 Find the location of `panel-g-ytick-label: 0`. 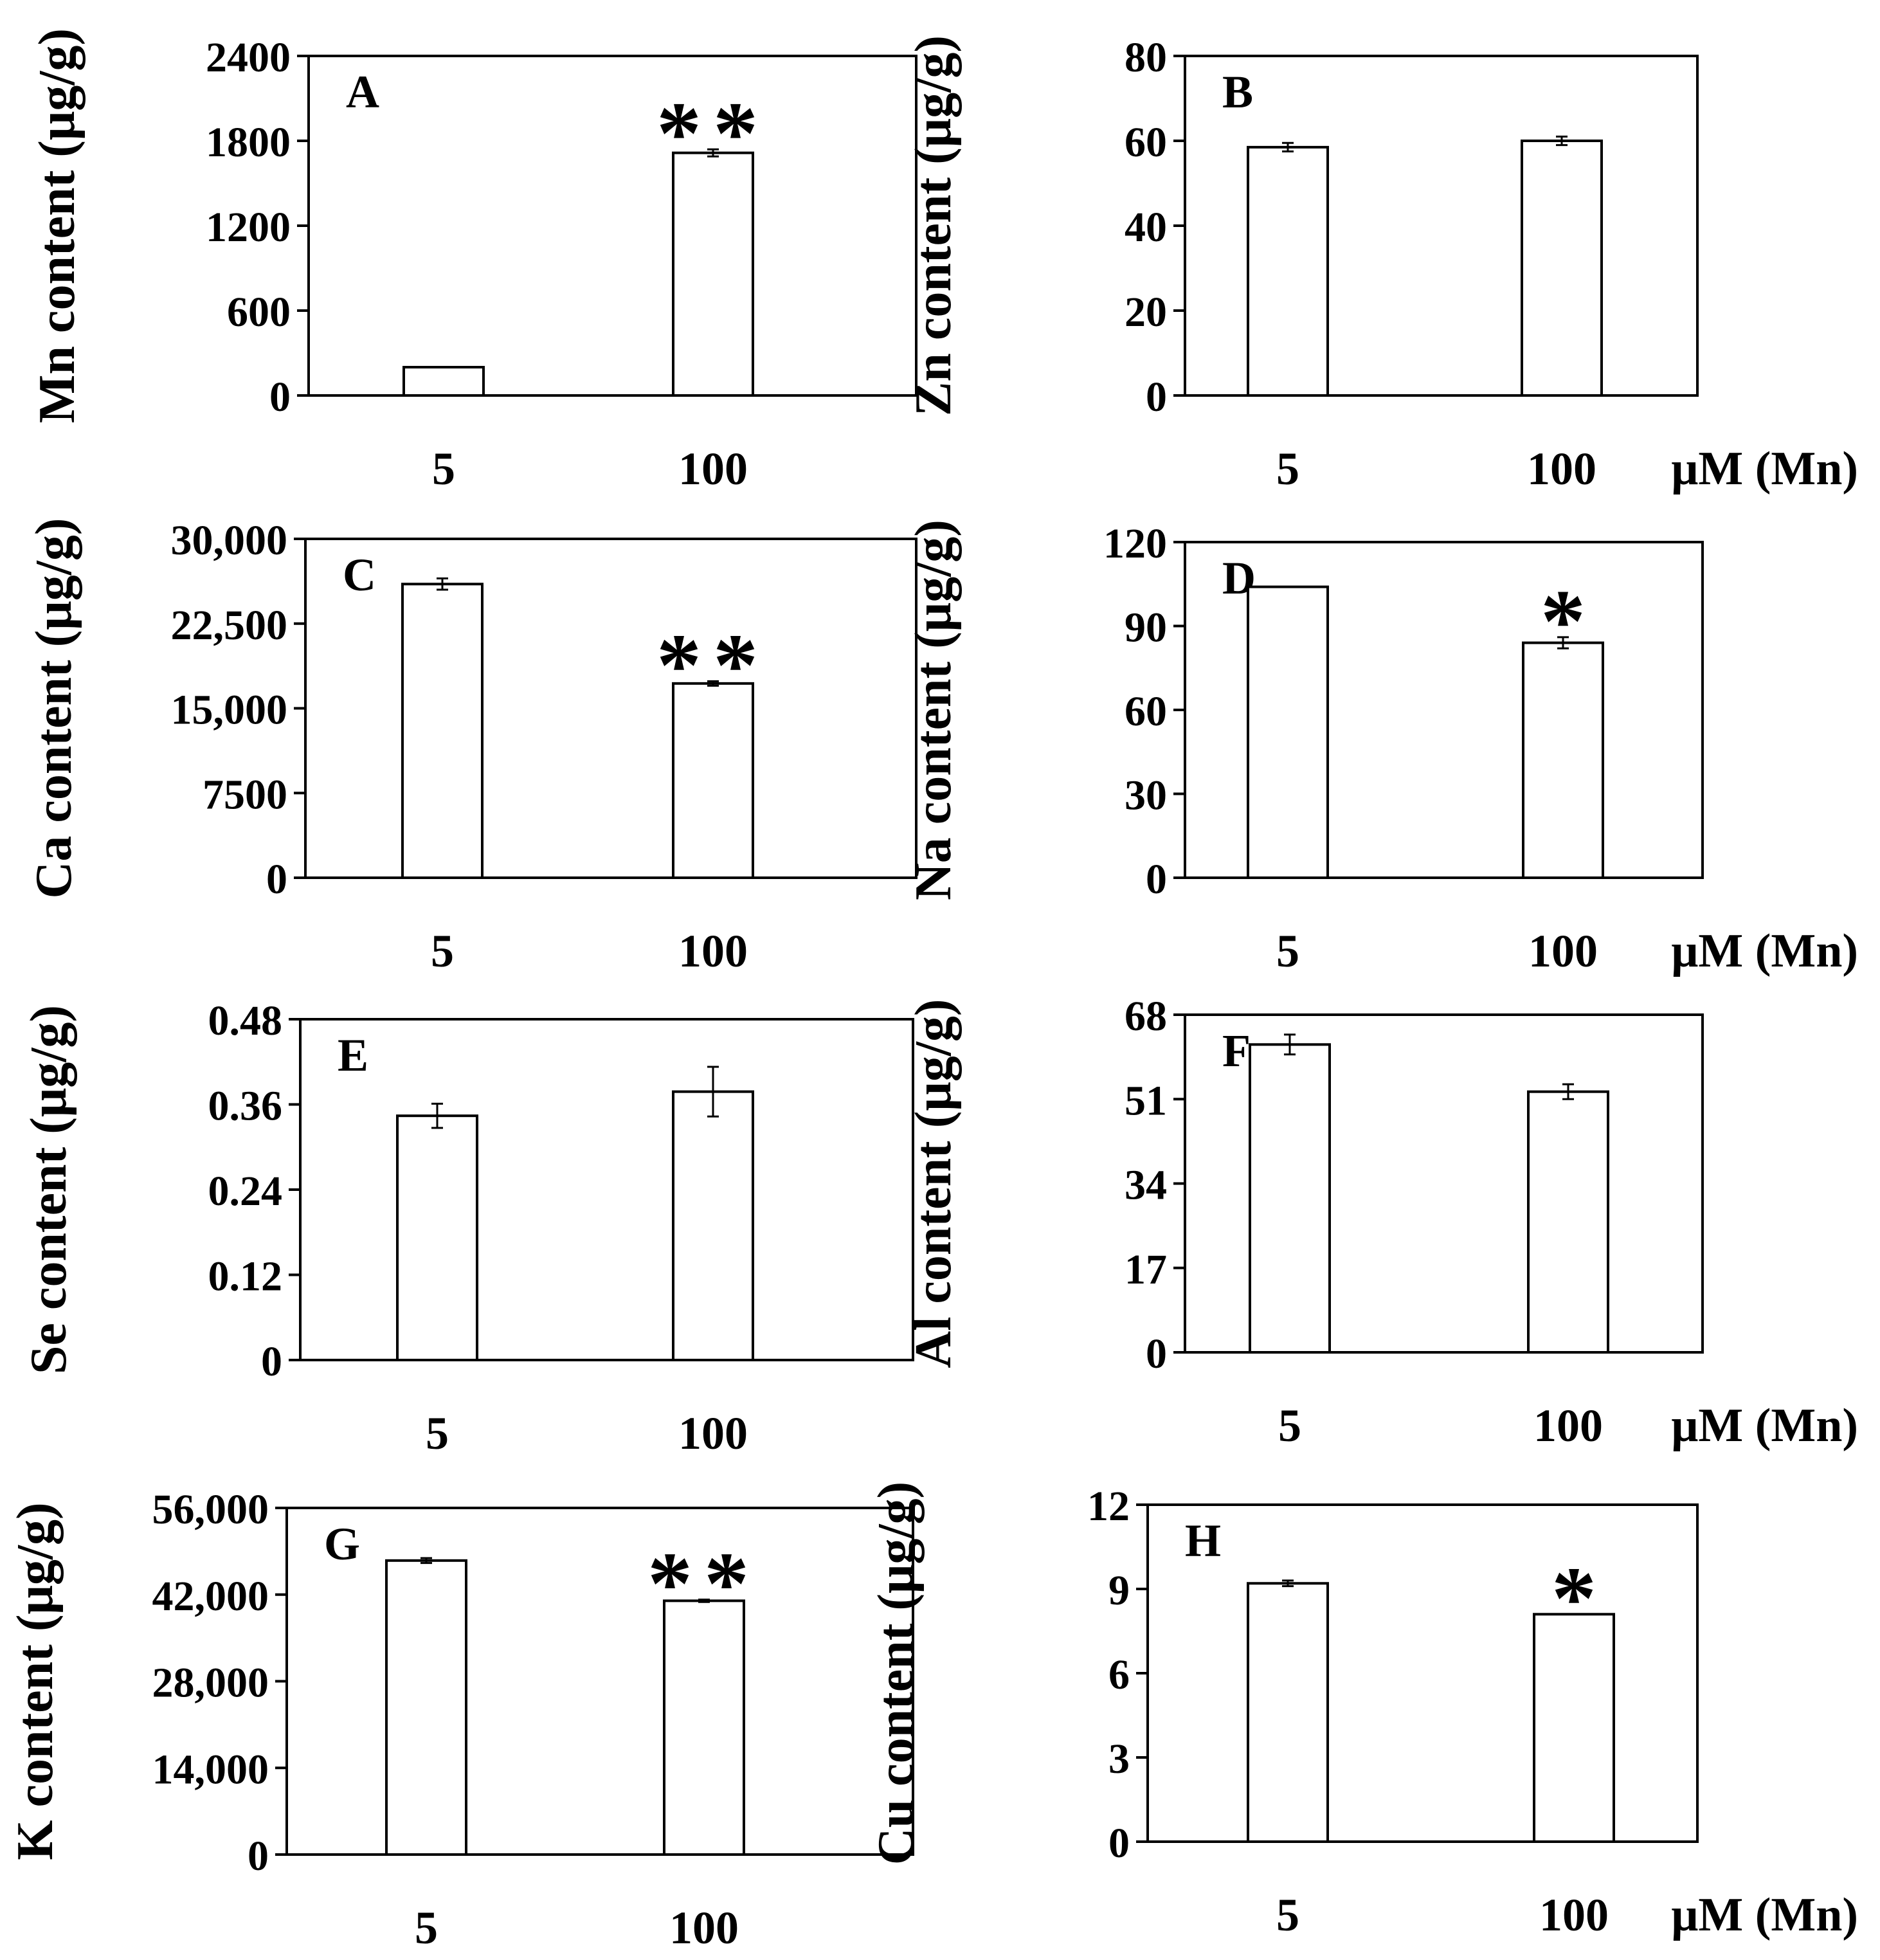

panel-g-ytick-label: 0 is located at coordinates (258, 1856).